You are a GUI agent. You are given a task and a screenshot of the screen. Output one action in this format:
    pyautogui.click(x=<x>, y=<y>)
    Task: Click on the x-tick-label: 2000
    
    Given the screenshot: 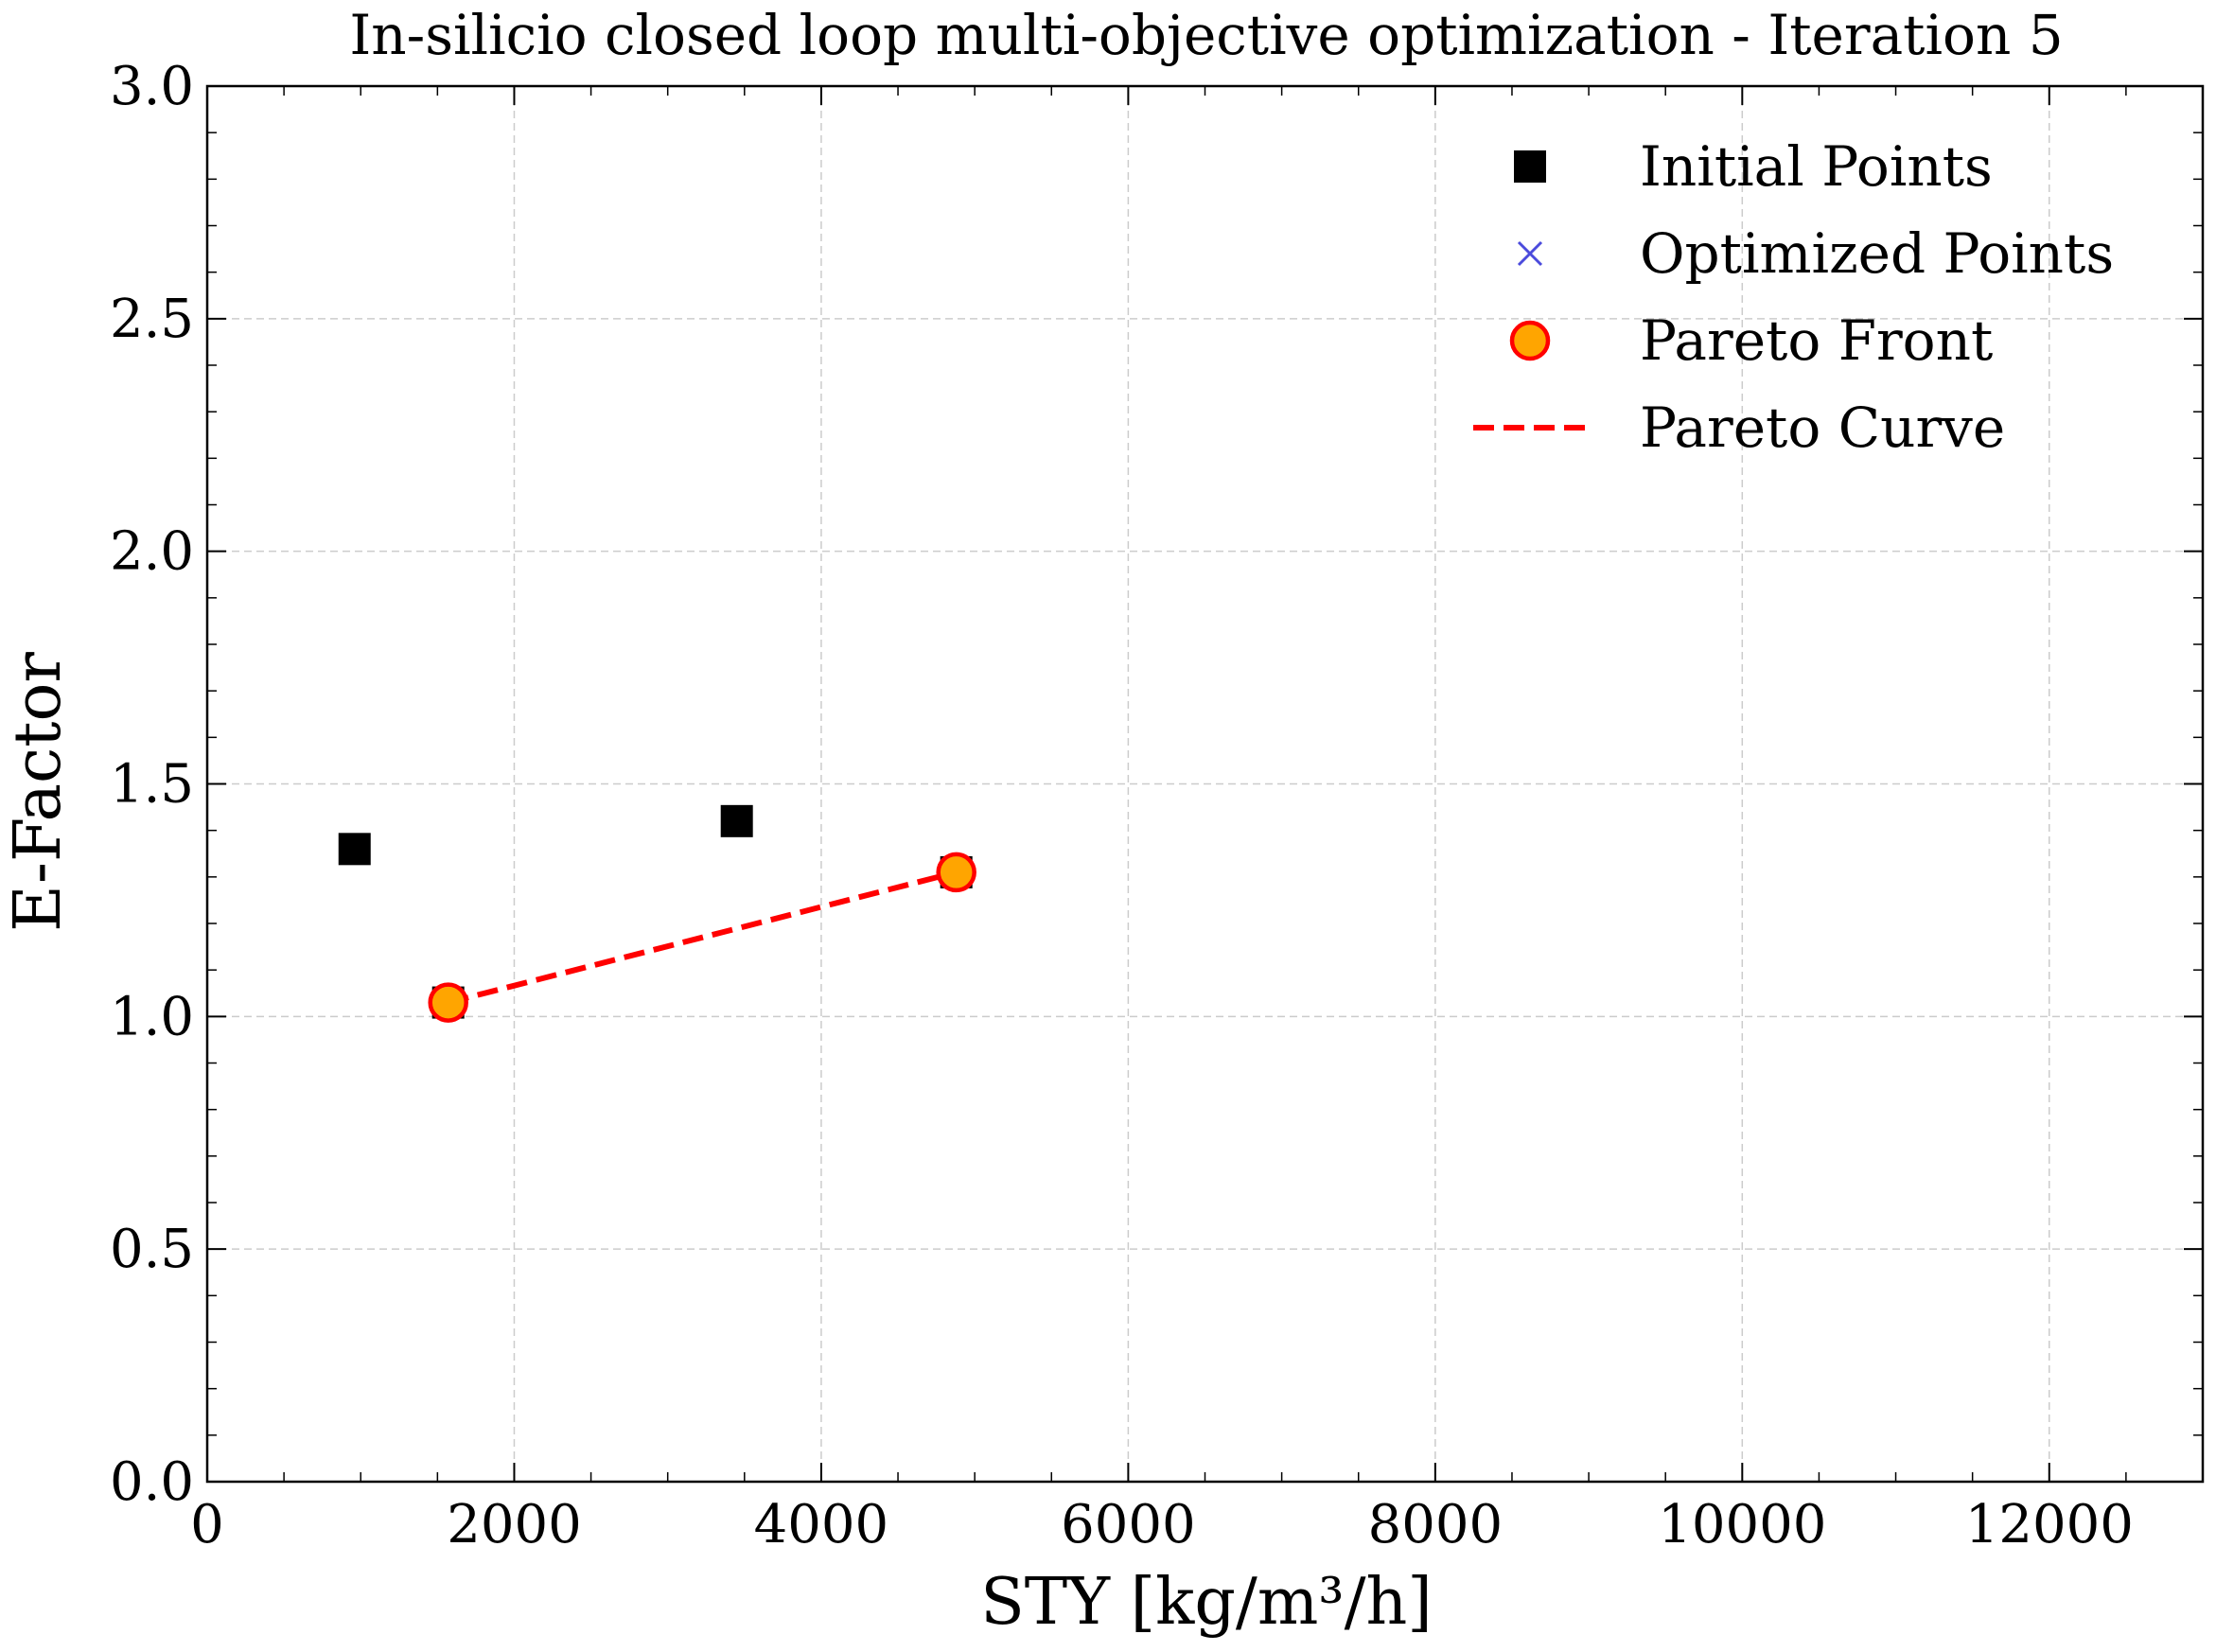 What is the action you would take?
    pyautogui.click(x=514, y=1524)
    